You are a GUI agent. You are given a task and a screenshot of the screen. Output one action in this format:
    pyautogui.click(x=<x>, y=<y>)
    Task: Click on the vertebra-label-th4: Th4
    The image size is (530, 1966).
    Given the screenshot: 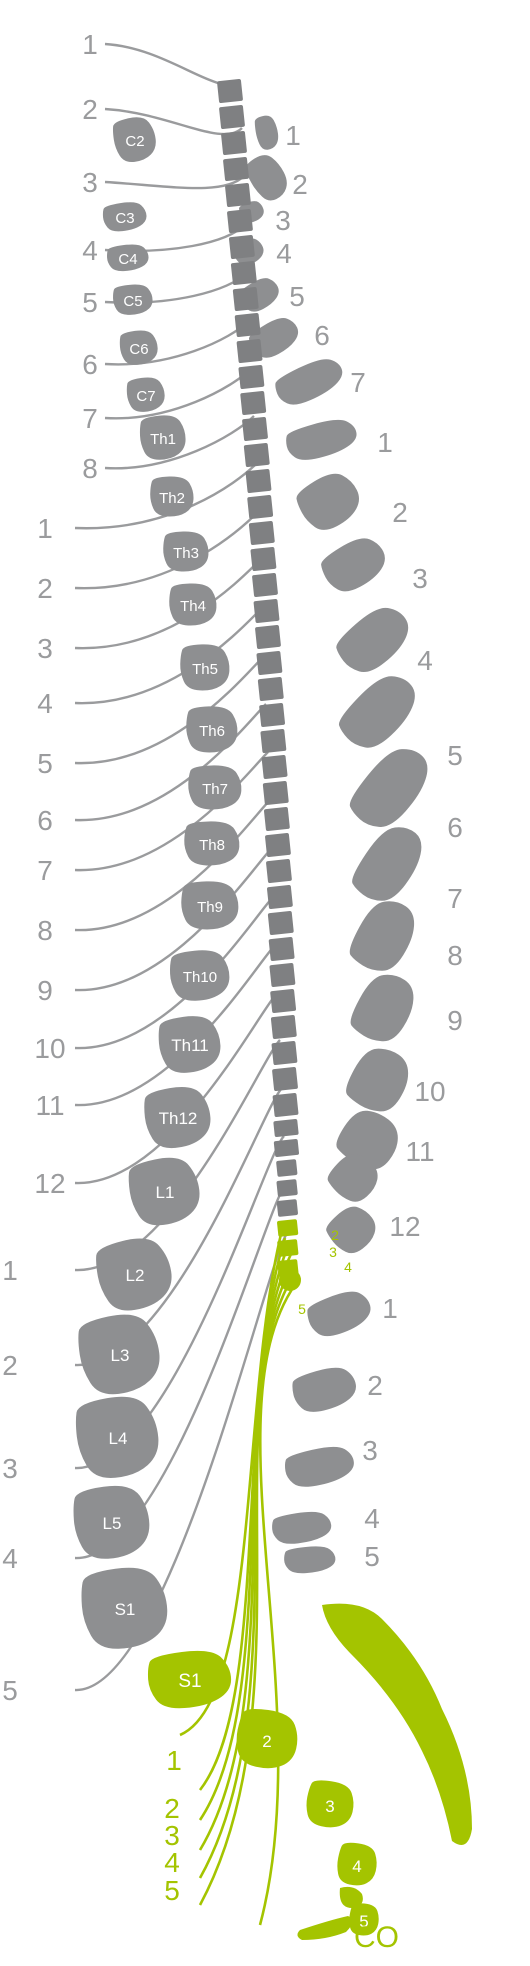 What is the action you would take?
    pyautogui.click(x=193, y=606)
    